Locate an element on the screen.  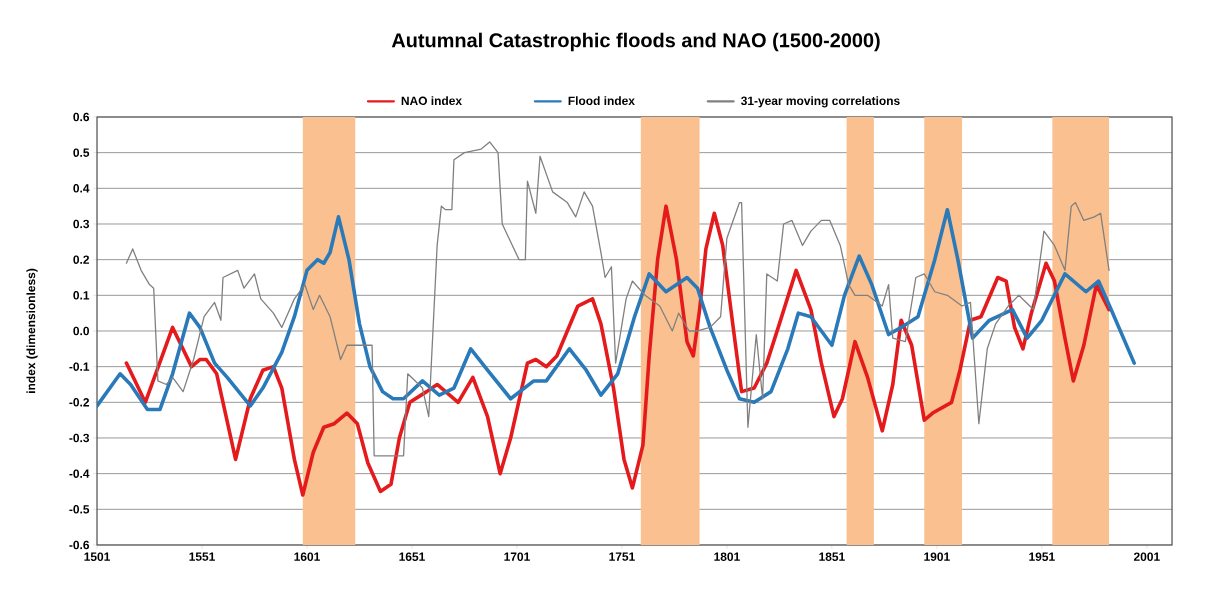
x-tick-label: 1901 is located at coordinates (937, 556).